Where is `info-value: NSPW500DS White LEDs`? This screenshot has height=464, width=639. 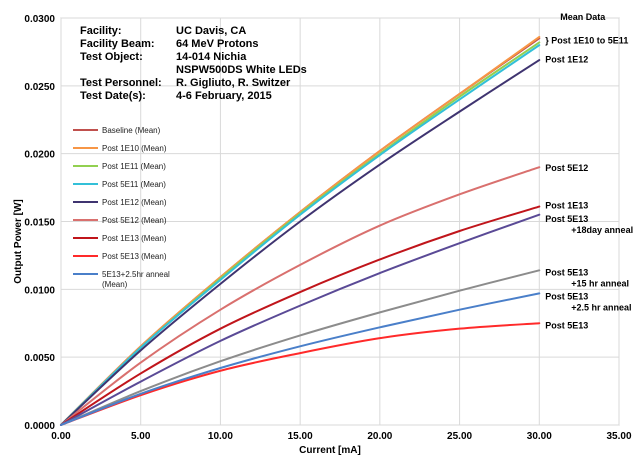 info-value: NSPW500DS White LEDs is located at coordinates (241, 70).